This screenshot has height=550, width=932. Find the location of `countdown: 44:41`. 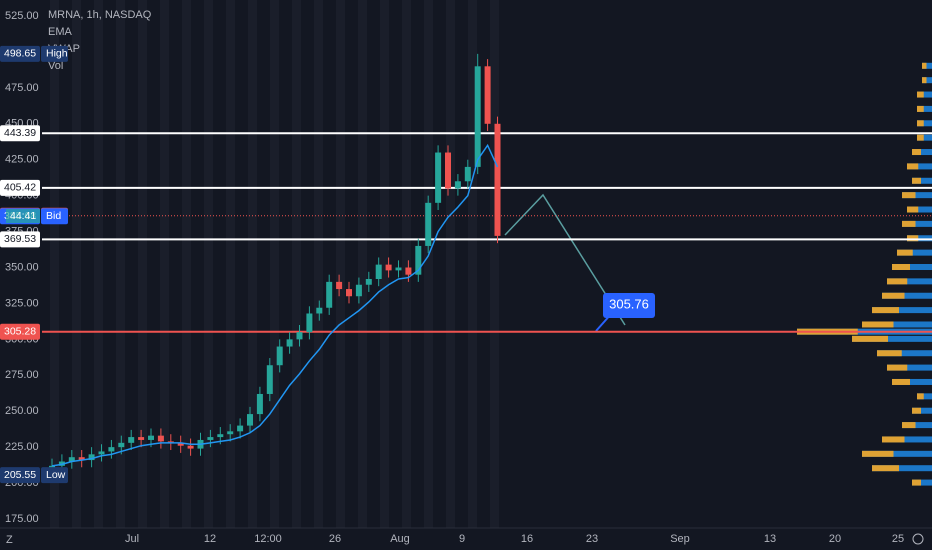

countdown: 44:41 is located at coordinates (23, 216).